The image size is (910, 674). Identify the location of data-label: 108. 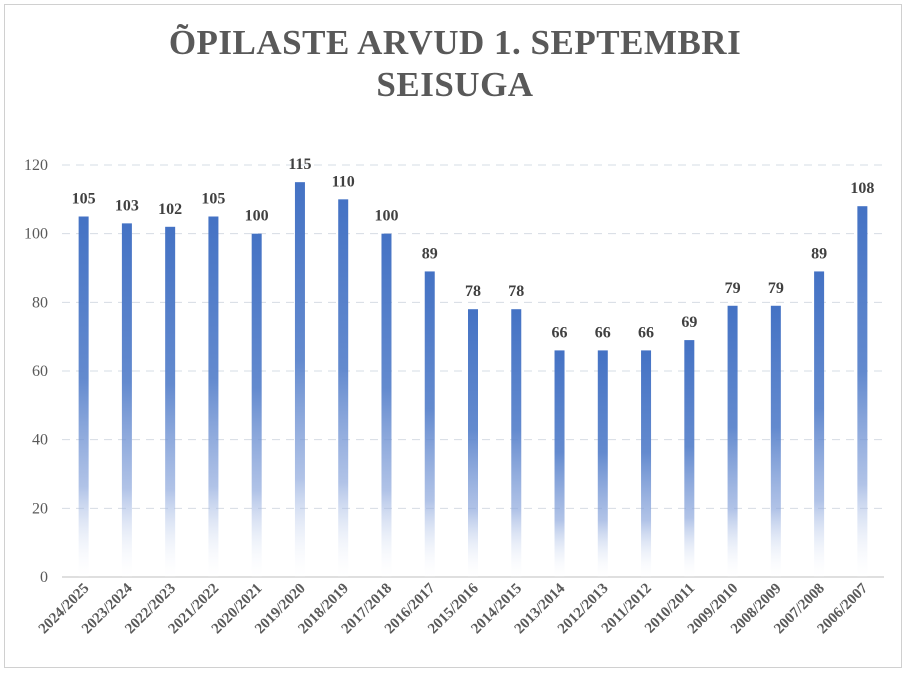
(862, 188).